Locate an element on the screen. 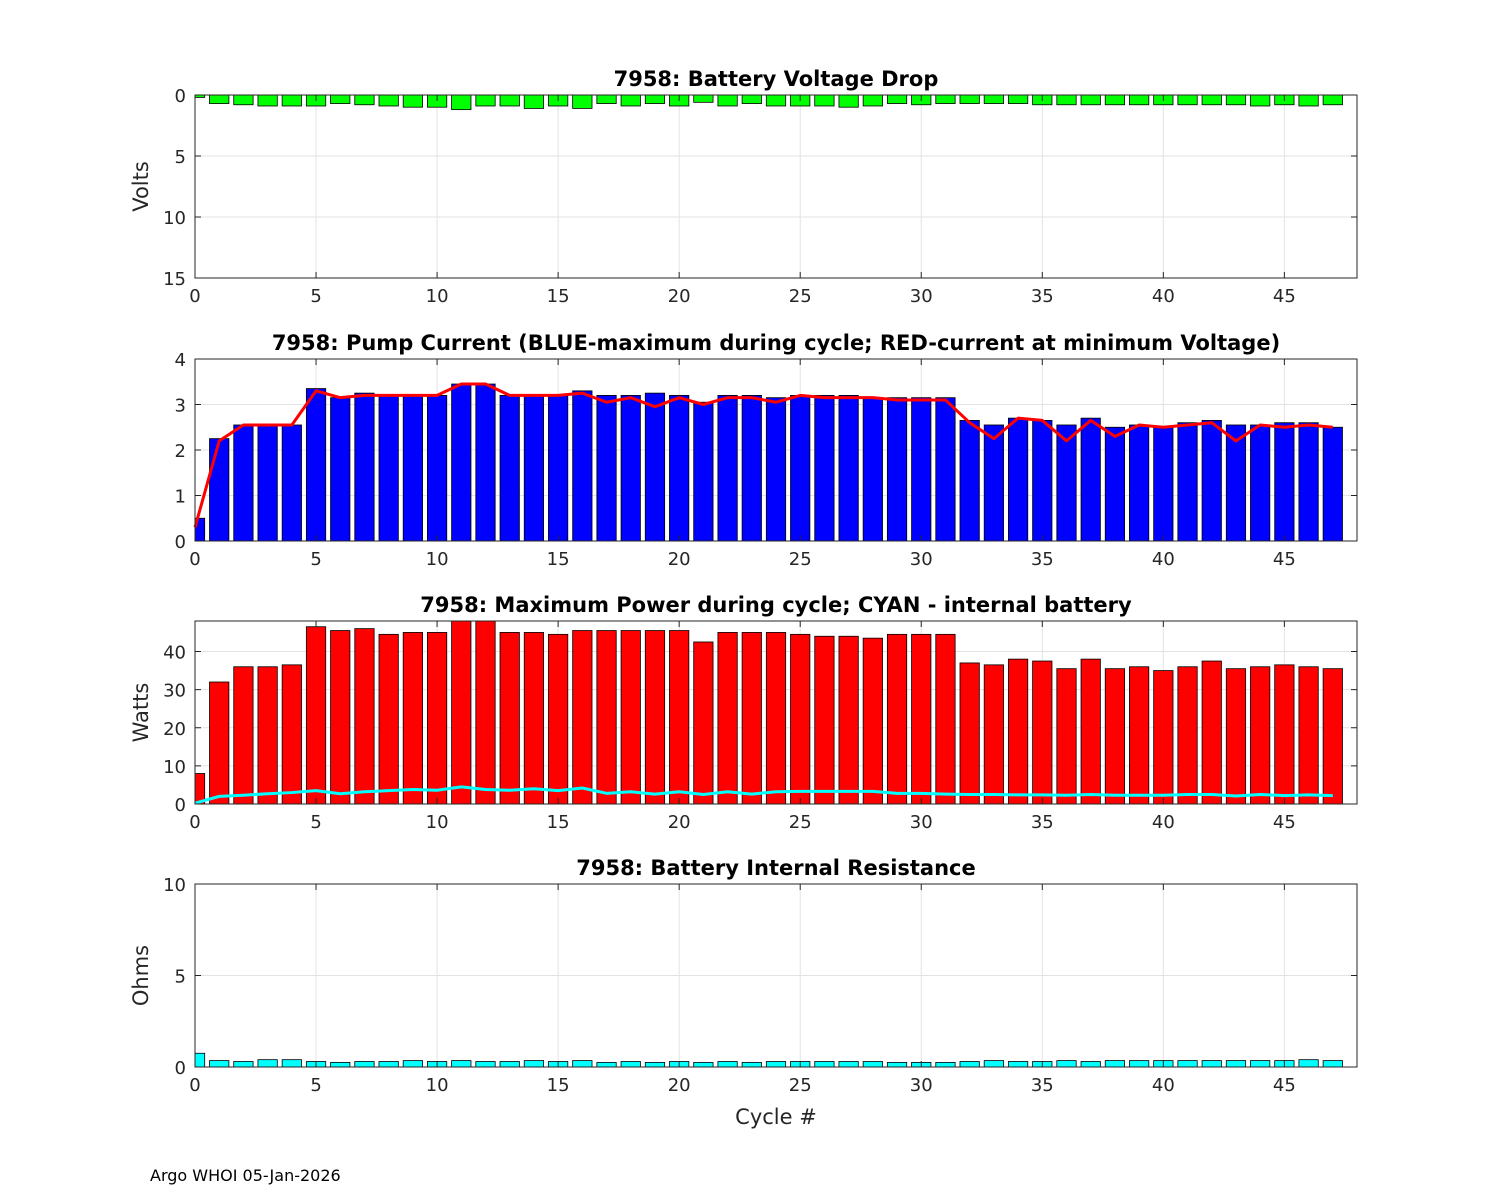 The height and width of the screenshot is (1200, 1500). plot-area is located at coordinates (776, 186).